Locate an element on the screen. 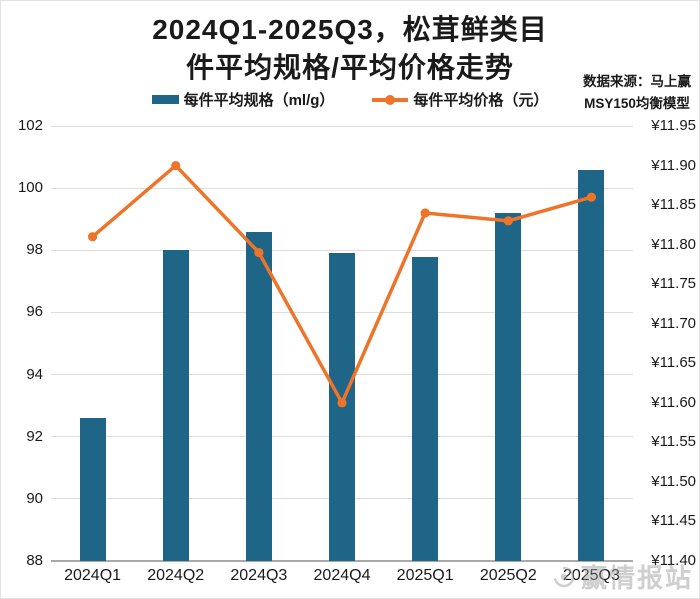  x-axis-line is located at coordinates (342, 561).